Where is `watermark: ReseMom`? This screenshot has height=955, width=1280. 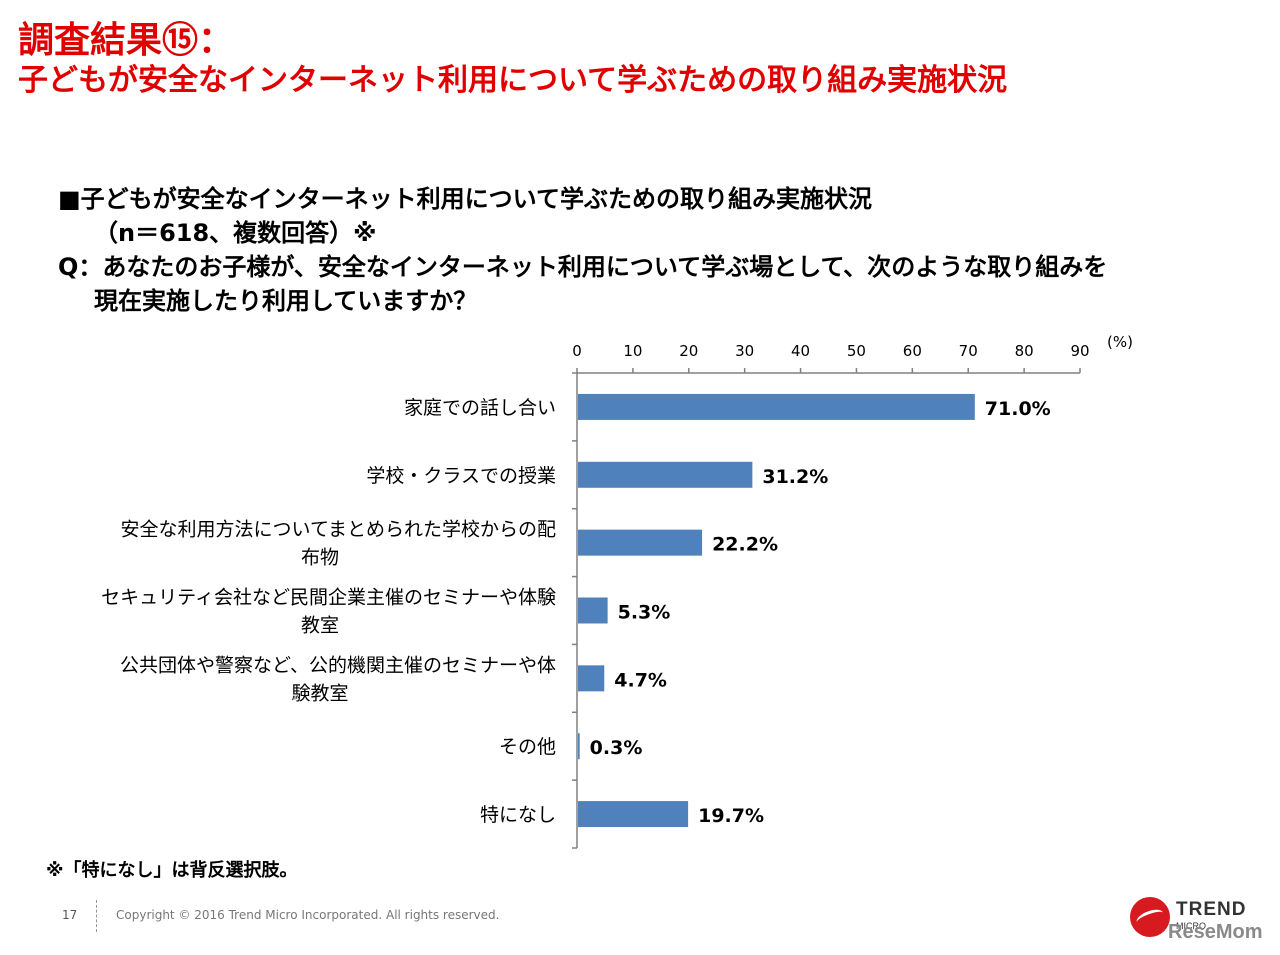 watermark: ReseMom is located at coordinates (1215, 932).